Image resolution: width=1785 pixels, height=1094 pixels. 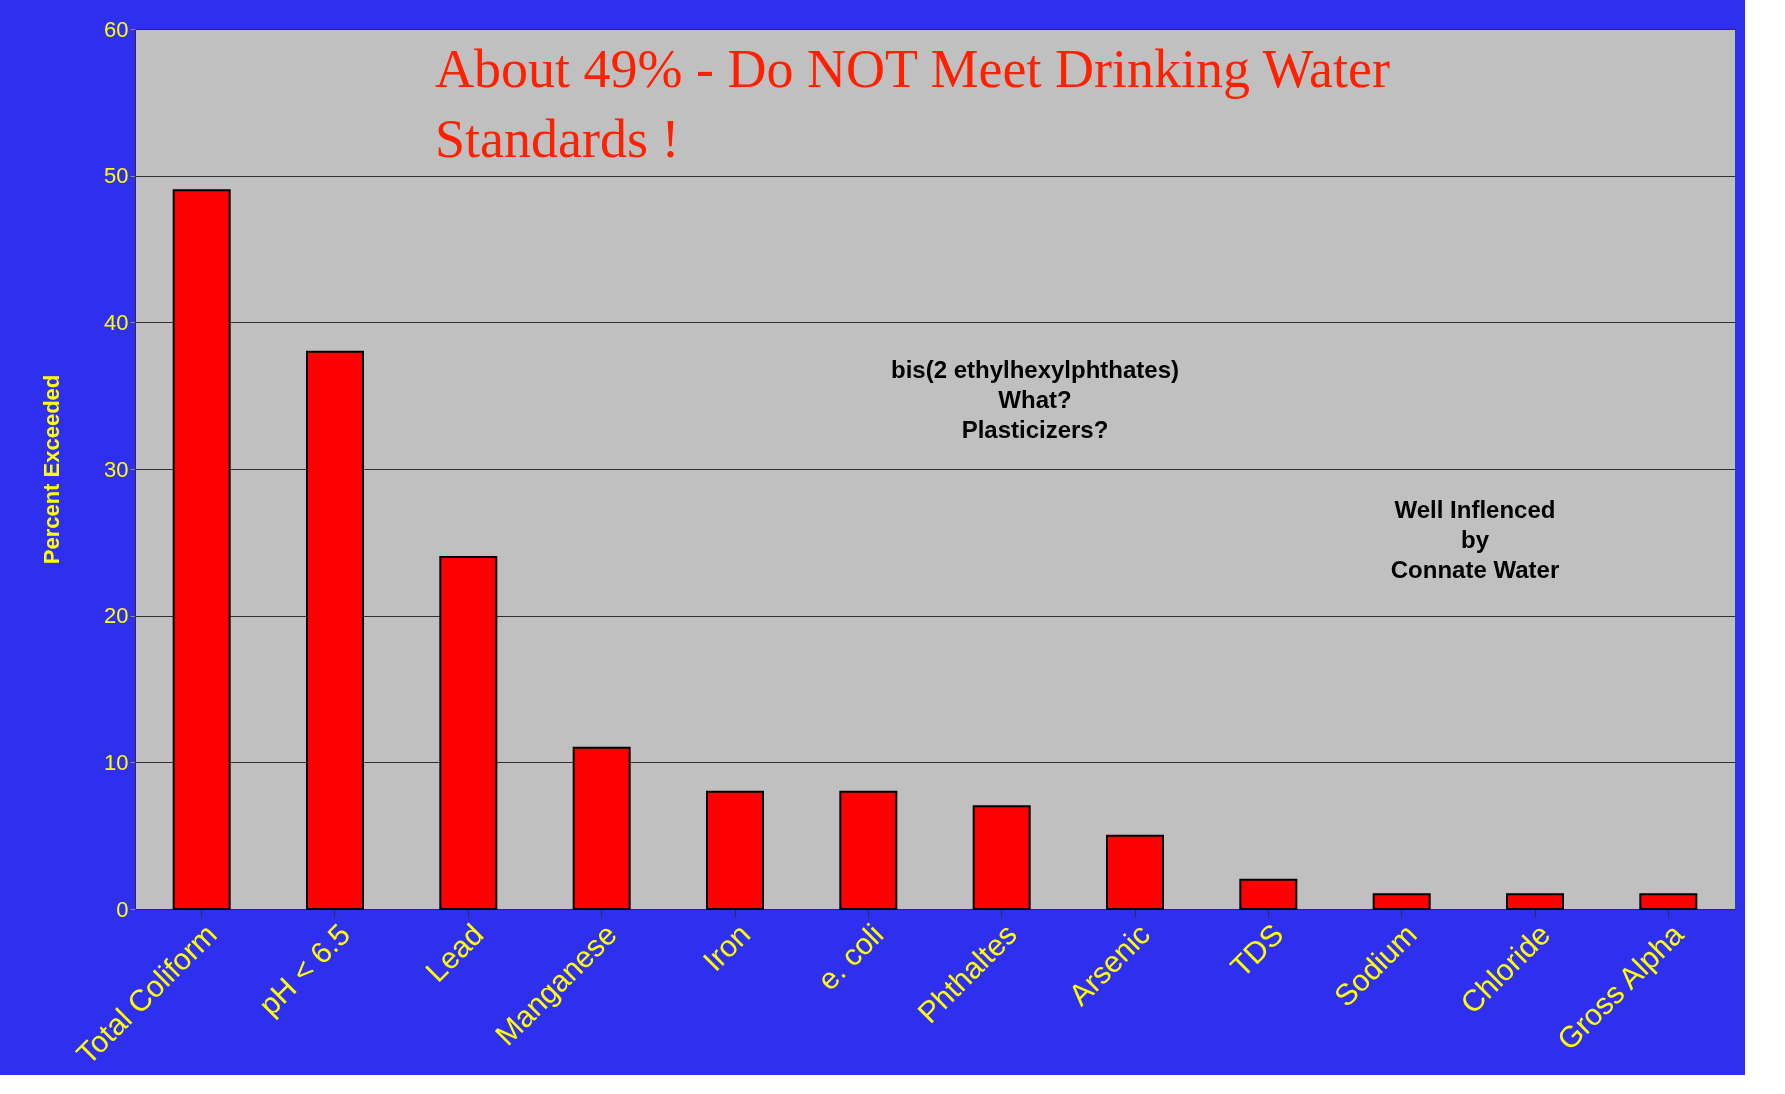 What do you see at coordinates (1035, 399) in the screenshot?
I see `annotation: bis(2 ethylhexylphthates) What? Plasticizers?` at bounding box center [1035, 399].